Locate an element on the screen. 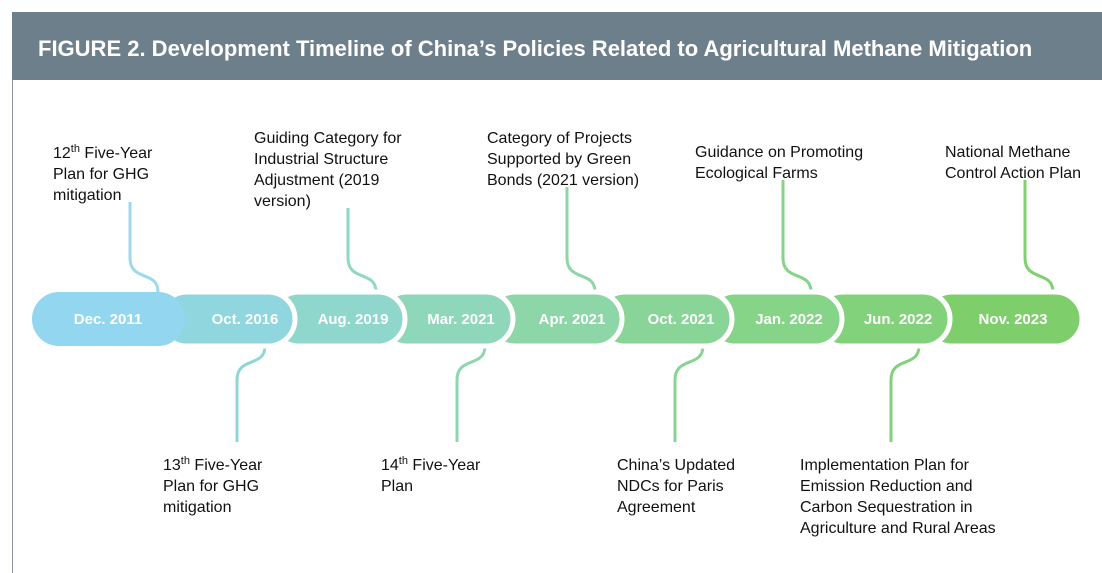 The width and height of the screenshot is (1102, 573). event-text: Adjustment (2019 is located at coordinates (317, 180).